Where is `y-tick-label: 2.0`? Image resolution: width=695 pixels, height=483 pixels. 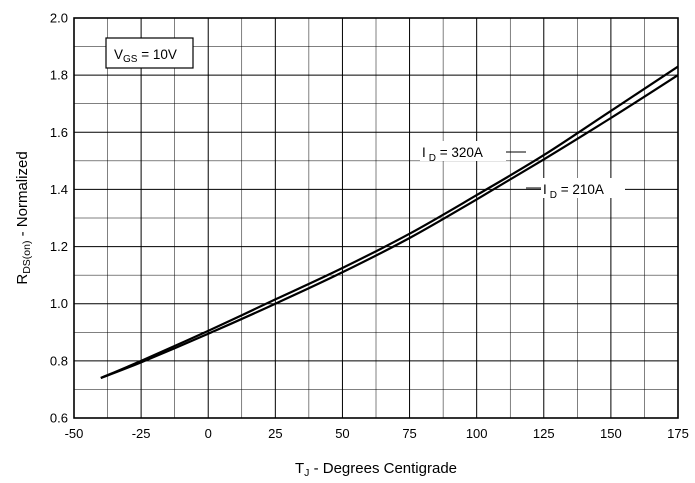
y-tick-label: 2.0 is located at coordinates (59, 18).